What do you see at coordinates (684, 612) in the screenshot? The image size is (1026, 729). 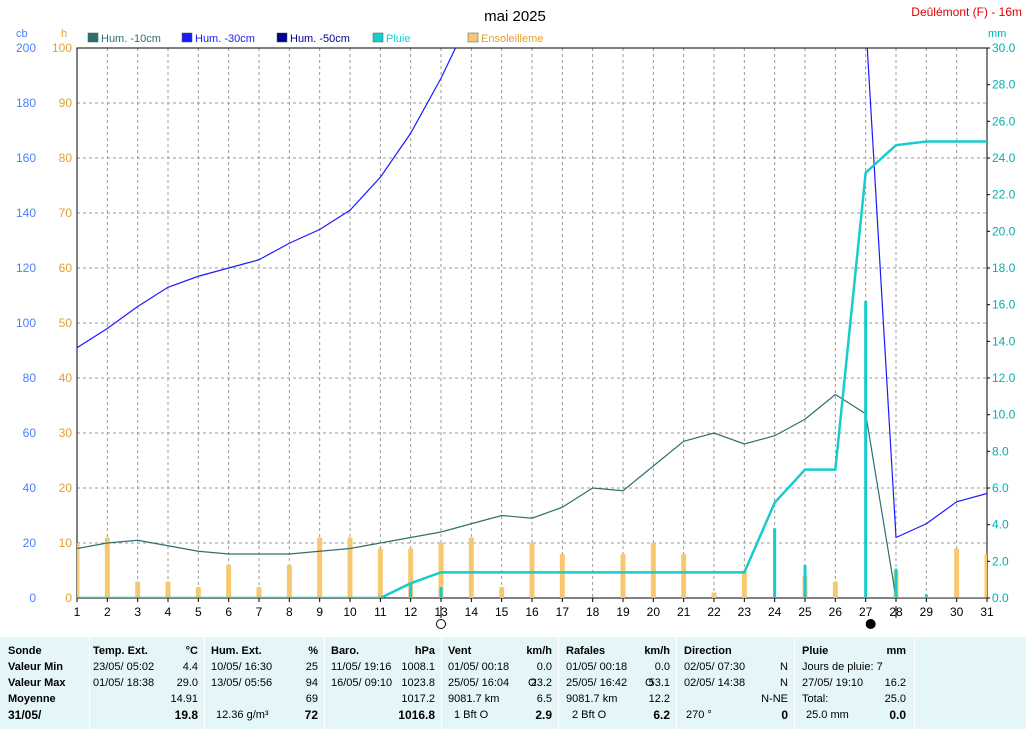 I see `x-tick-label: 21` at bounding box center [684, 612].